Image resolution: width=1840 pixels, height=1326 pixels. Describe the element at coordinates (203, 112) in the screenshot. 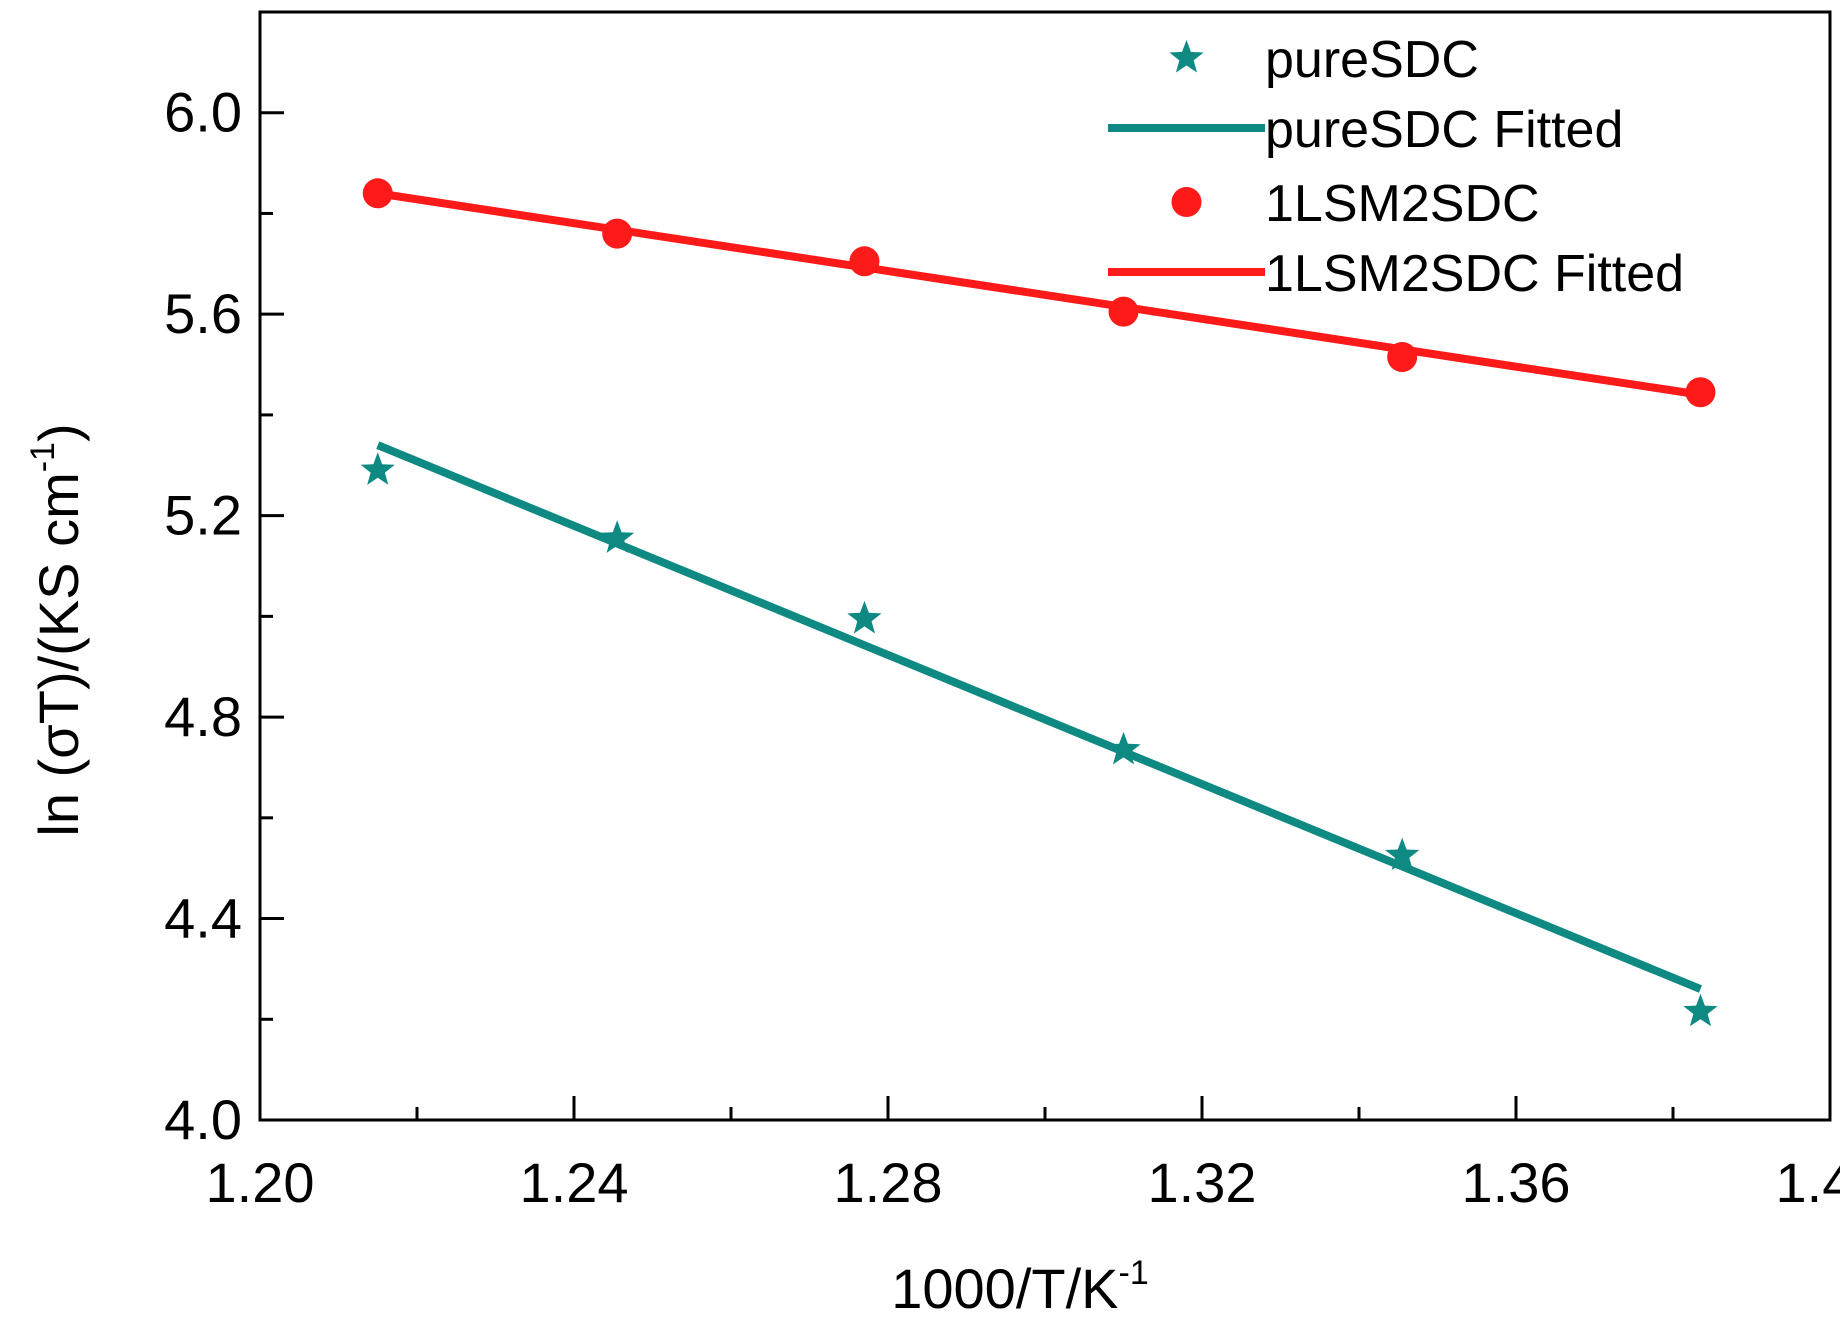

I see `y-tick-label: 6.0` at that location.